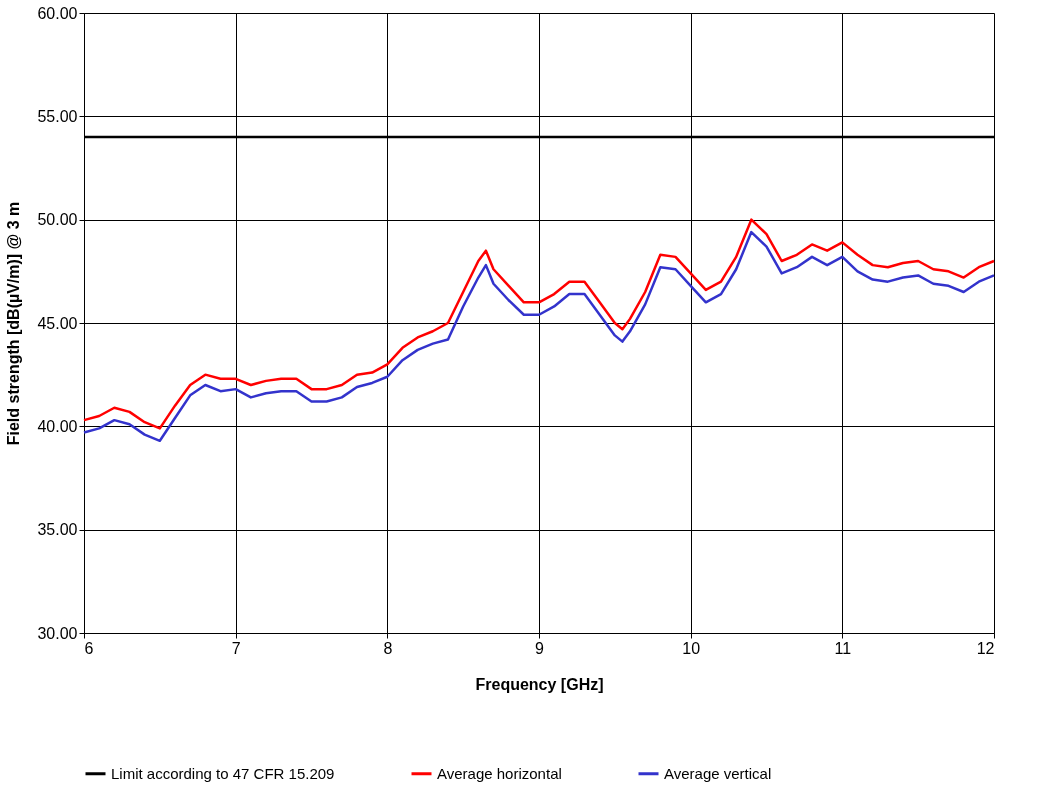 This screenshot has height=812, width=1053. What do you see at coordinates (236, 648) in the screenshot?
I see `x-tick-label: 7` at bounding box center [236, 648].